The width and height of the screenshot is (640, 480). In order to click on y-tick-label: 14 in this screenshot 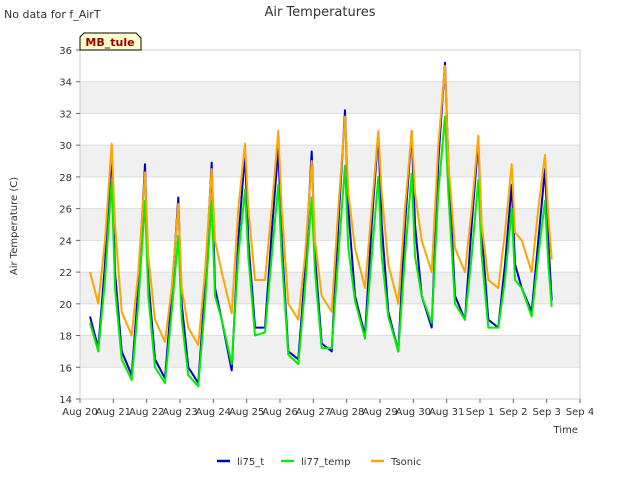, I will do `click(65, 400)`.